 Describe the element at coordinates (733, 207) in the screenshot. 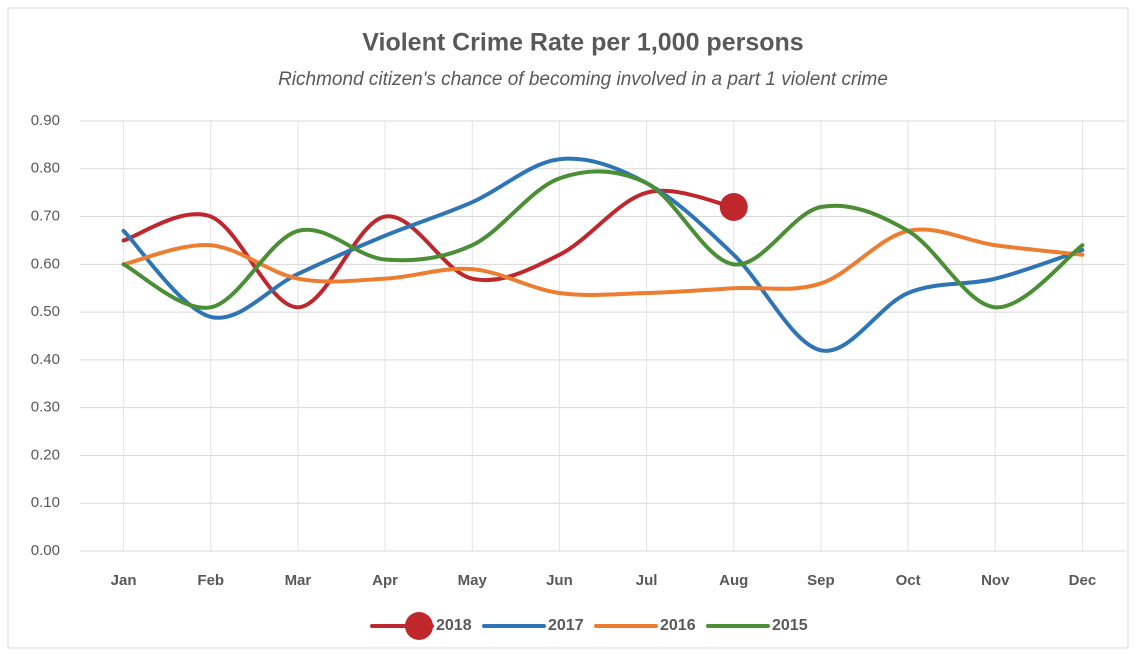

I see `end-marker` at that location.